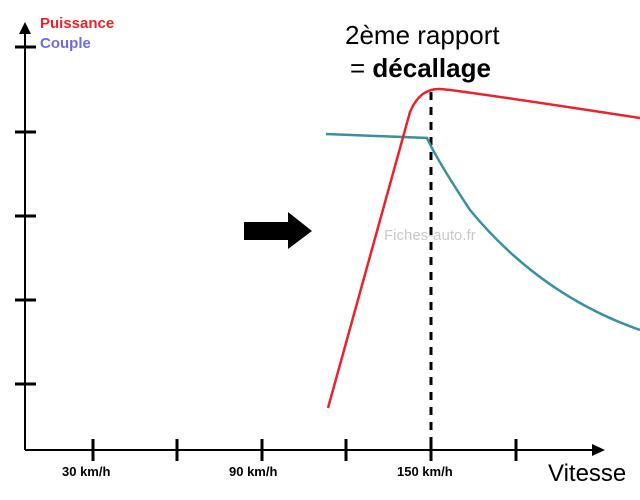  I want to click on x-axis-label: Vitesse, so click(587, 473).